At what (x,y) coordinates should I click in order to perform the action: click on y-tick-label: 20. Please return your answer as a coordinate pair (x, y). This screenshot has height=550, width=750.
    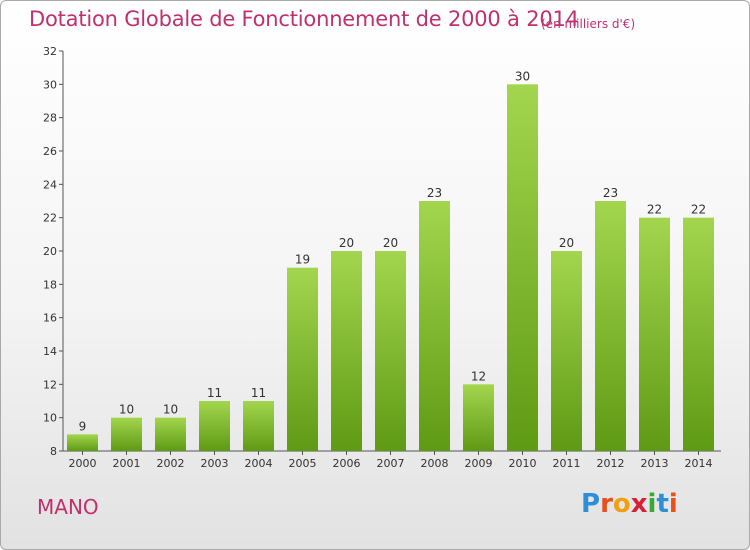
    Looking at the image, I should click on (50, 251).